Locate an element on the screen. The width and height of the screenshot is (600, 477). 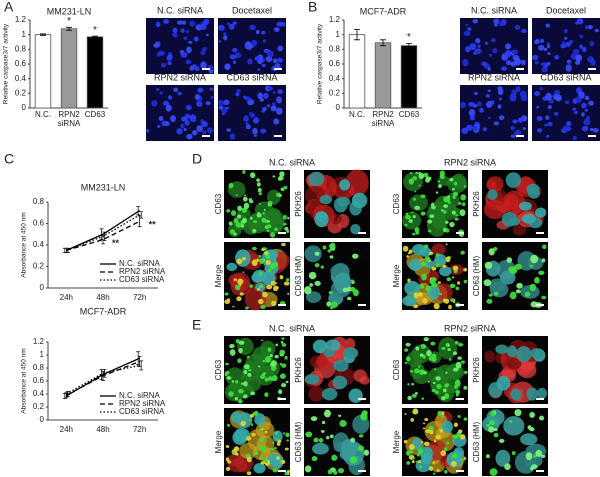
channel-label: PKH26 is located at coordinates (476, 370).